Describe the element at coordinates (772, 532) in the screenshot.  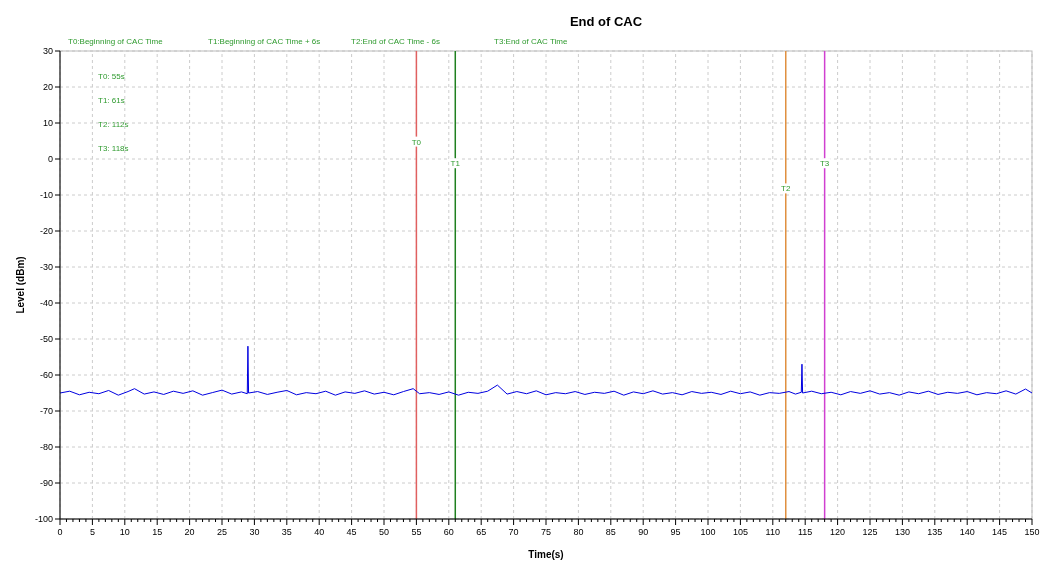
I see `x-tick-label: 110` at that location.